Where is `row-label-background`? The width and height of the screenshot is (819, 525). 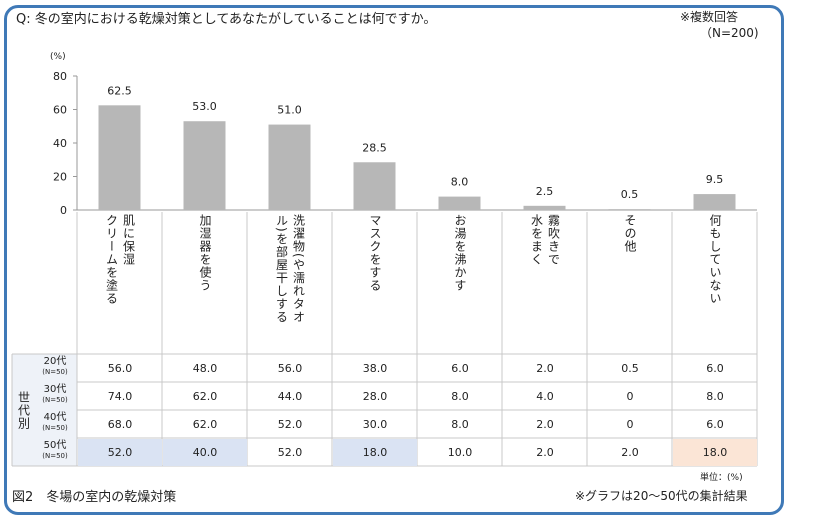
row-label-background is located at coordinates (44, 410).